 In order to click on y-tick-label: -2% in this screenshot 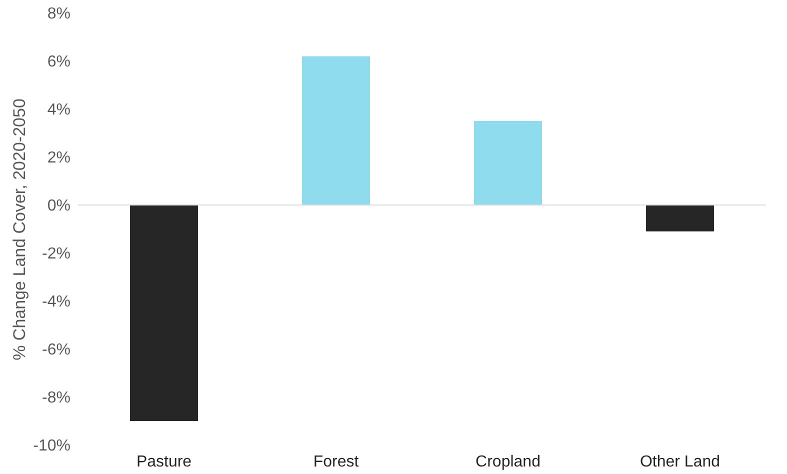, I will do `click(56, 254)`.